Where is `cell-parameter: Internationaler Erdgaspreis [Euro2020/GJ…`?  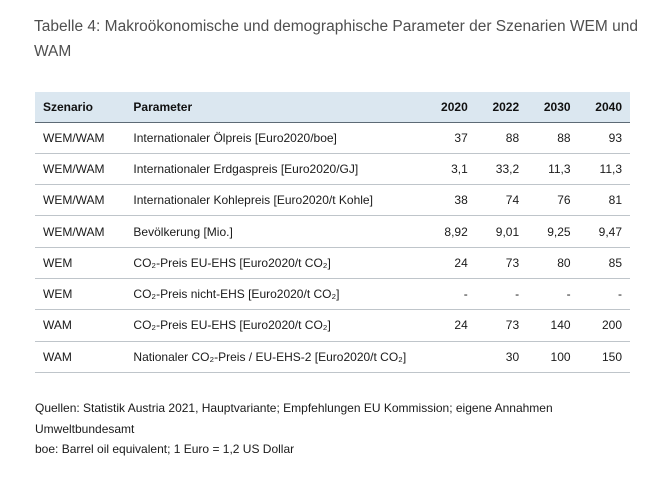
cell-parameter: Internationaler Erdgaspreis [Euro2020/GJ… is located at coordinates (275, 169).